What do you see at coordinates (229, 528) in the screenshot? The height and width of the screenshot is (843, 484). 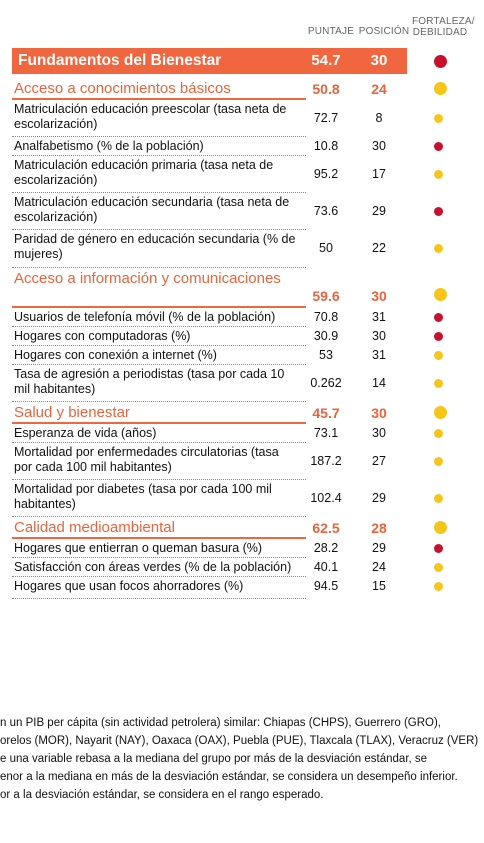 I see `category-row: Calidad medioambiental 62.5 28` at bounding box center [229, 528].